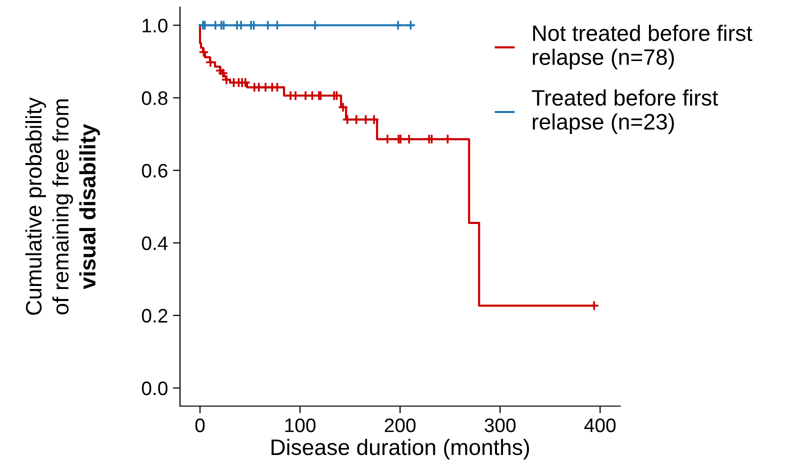  What do you see at coordinates (600, 425) in the screenshot?
I see `x-tick-label: 400` at bounding box center [600, 425].